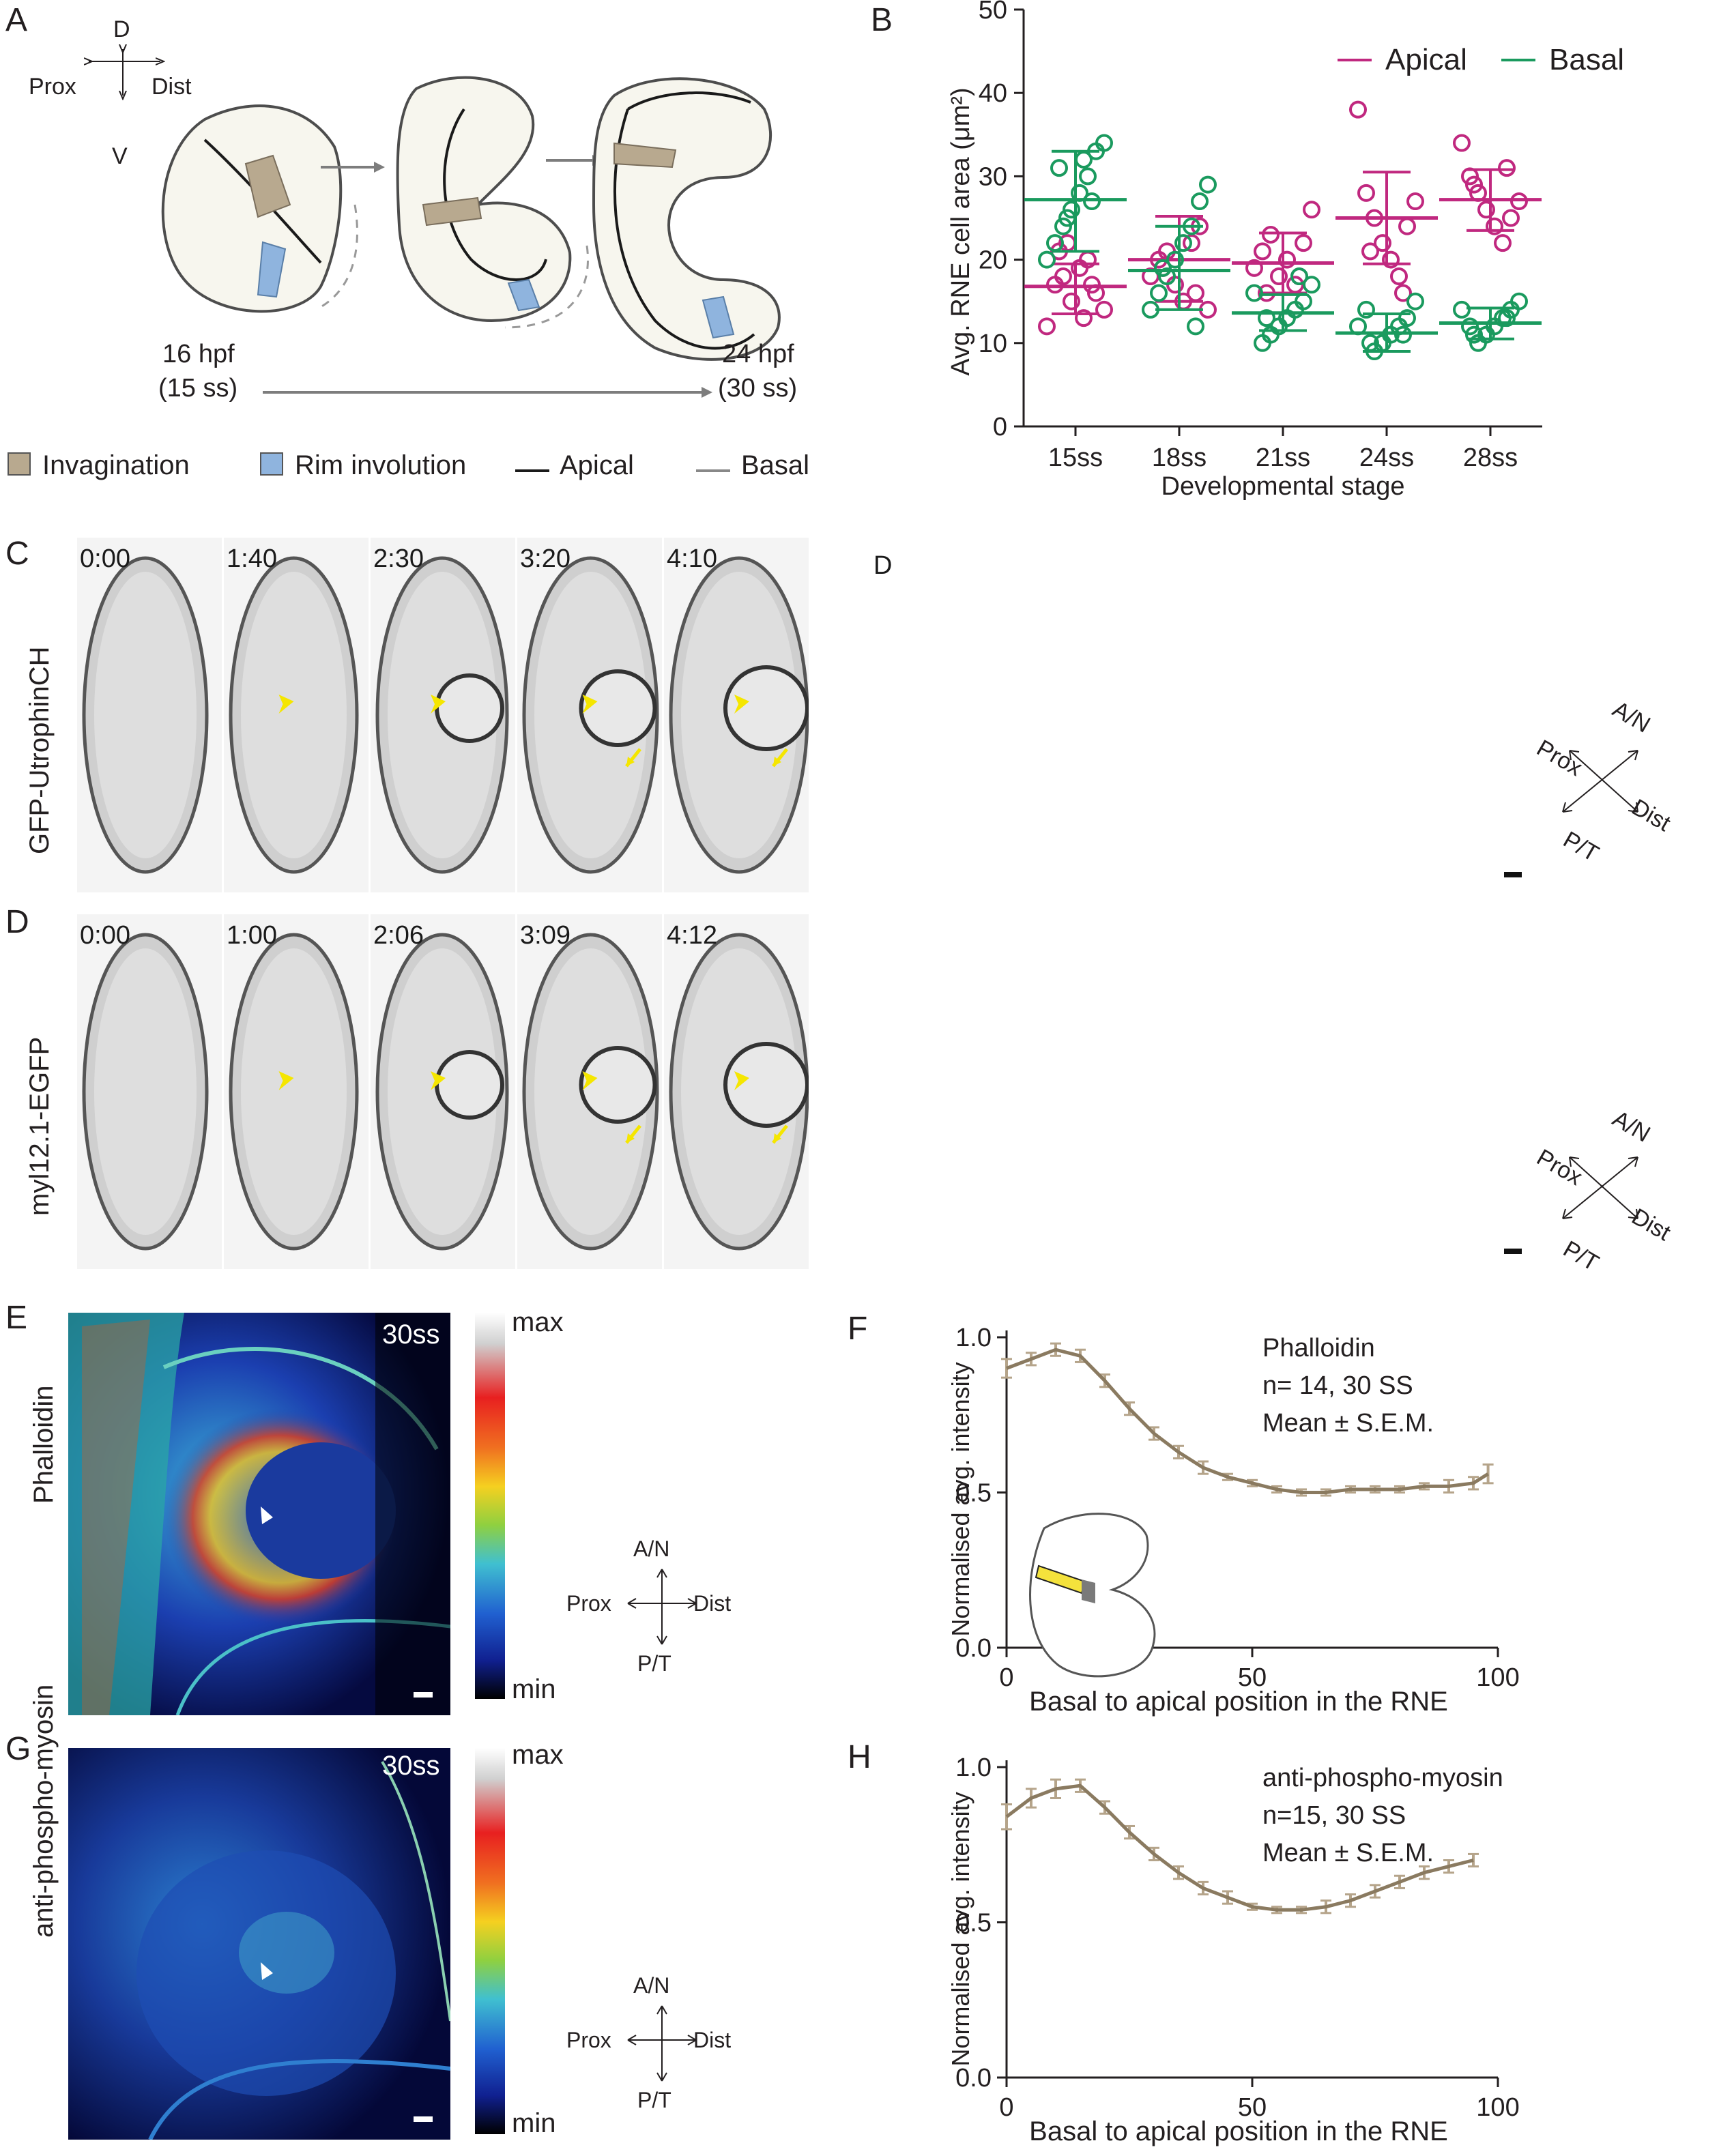  What do you see at coordinates (1075, 457) in the screenshot?
I see `b-xtick-label: 15ss` at bounding box center [1075, 457].